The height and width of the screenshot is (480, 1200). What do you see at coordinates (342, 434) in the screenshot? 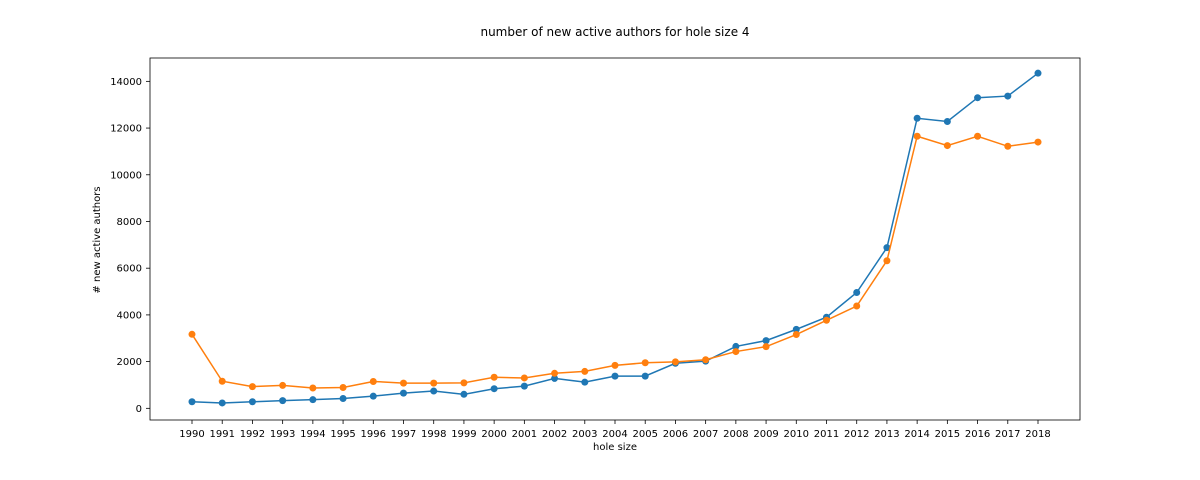
I see `x-tick-label: 1995` at bounding box center [342, 434].